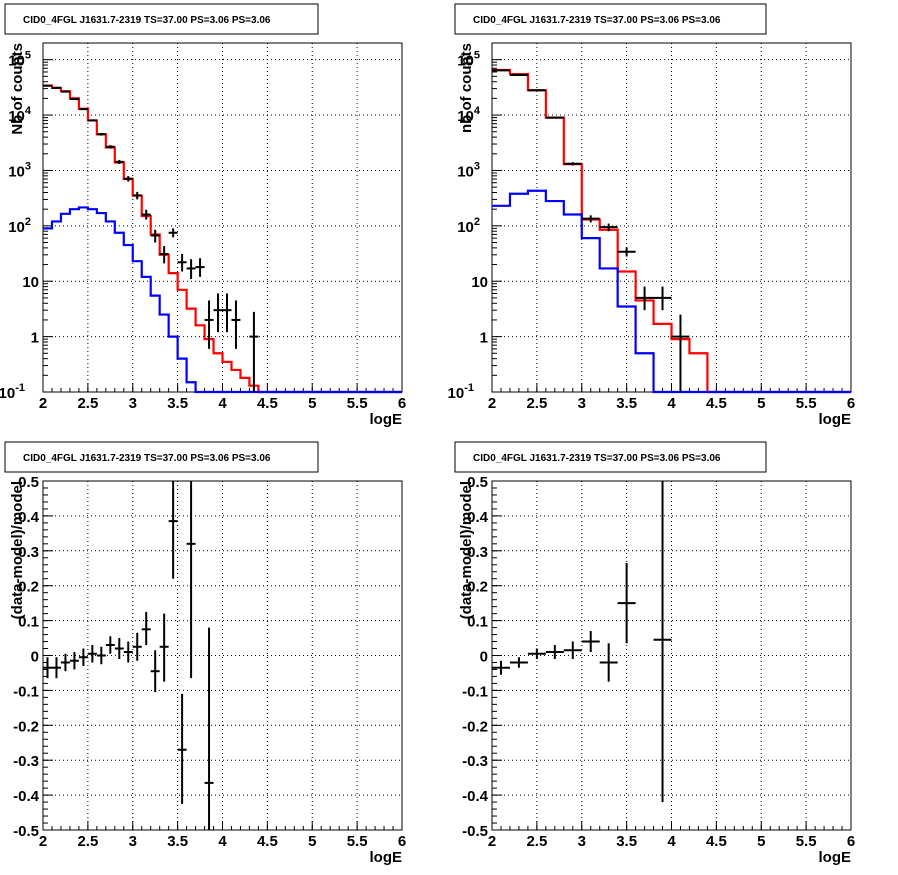 This screenshot has width=898, height=875. What do you see at coordinates (26, 831) in the screenshot?
I see `y-tick-label: -0.5` at bounding box center [26, 831].